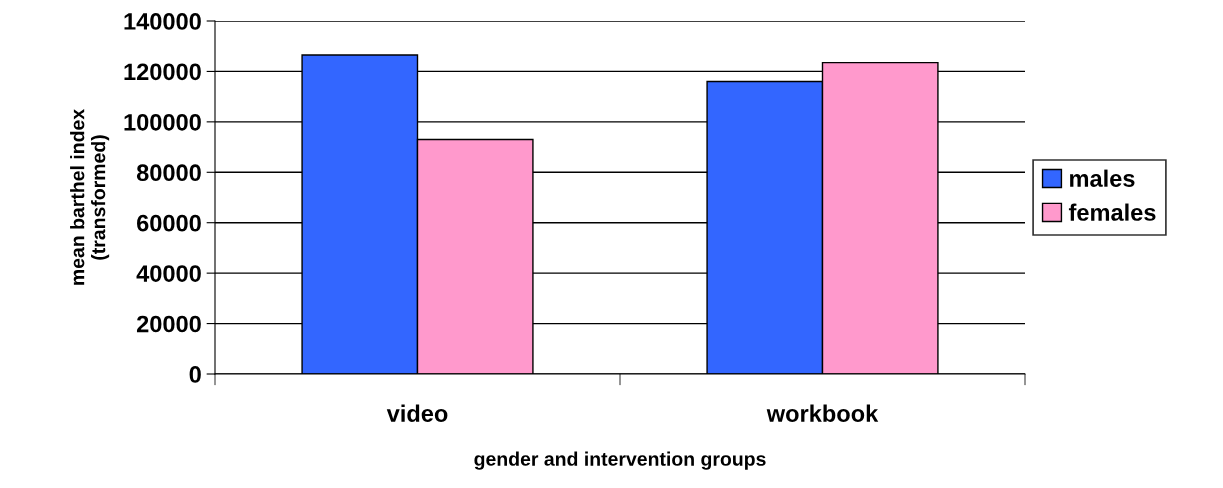 The width and height of the screenshot is (1223, 488). I want to click on y-tick-label: 80000, so click(168, 173).